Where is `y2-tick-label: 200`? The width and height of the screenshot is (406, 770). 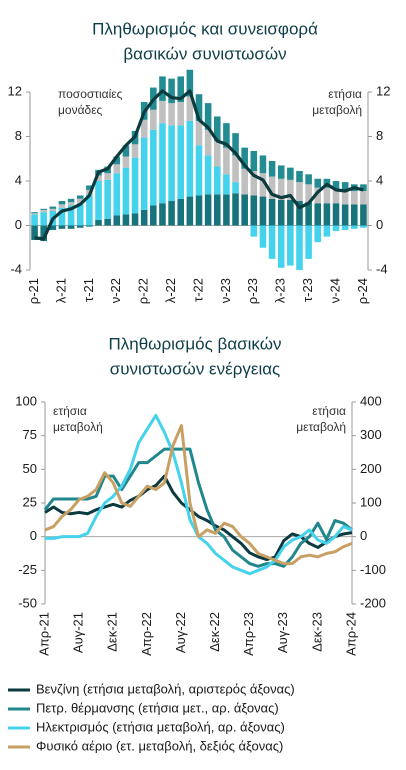 y2-tick-label: 200 is located at coordinates (371, 468).